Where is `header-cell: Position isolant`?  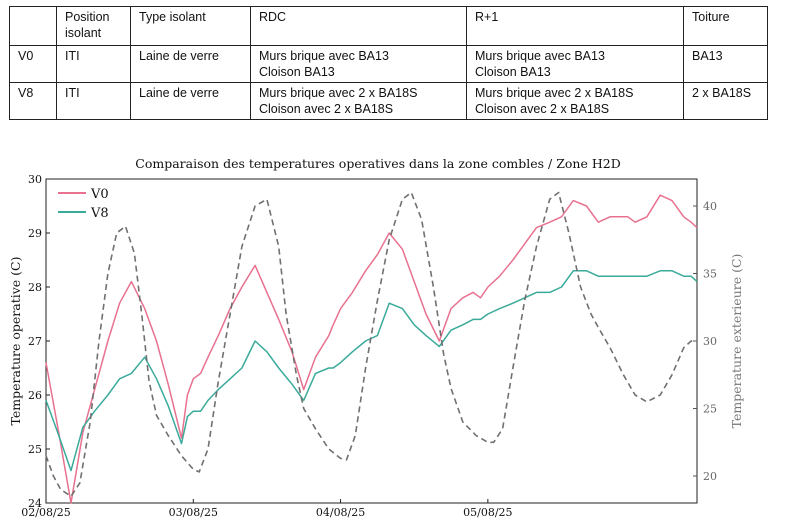 header-cell: Position isolant is located at coordinates (93, 26).